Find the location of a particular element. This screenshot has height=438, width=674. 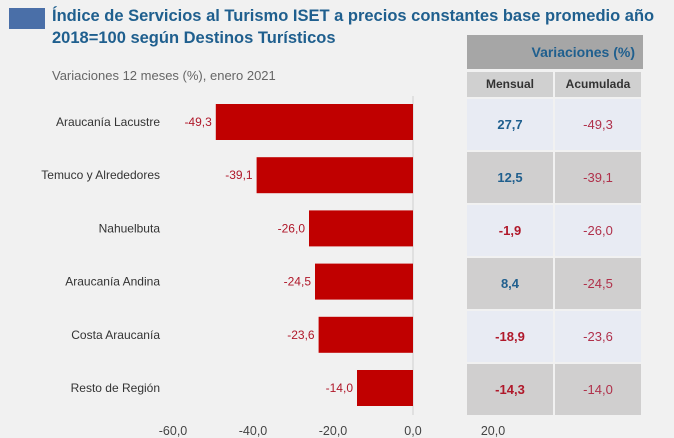

table-row: 27,7 -49,3 is located at coordinates (555, 124).